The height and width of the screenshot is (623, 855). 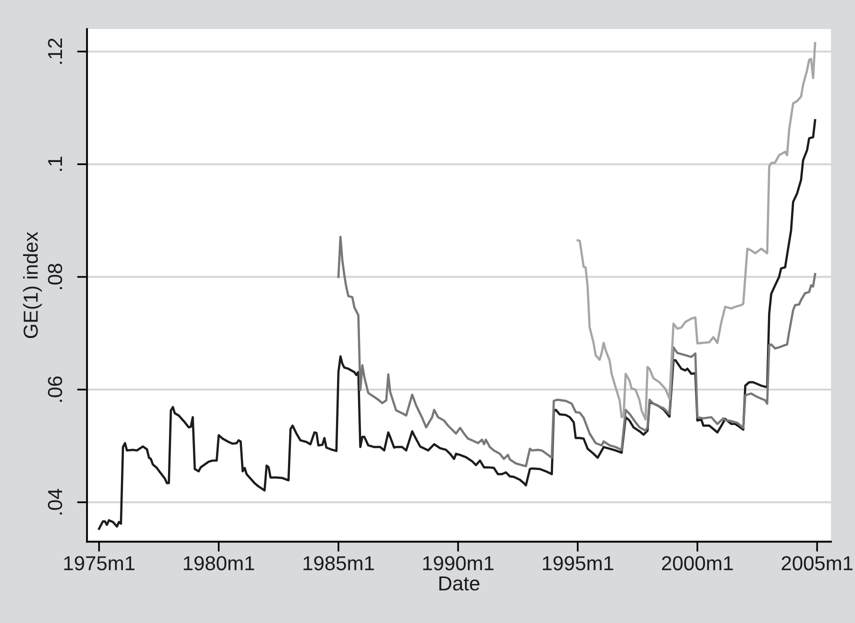 What do you see at coordinates (459, 583) in the screenshot?
I see `x-axis-title: Date` at bounding box center [459, 583].